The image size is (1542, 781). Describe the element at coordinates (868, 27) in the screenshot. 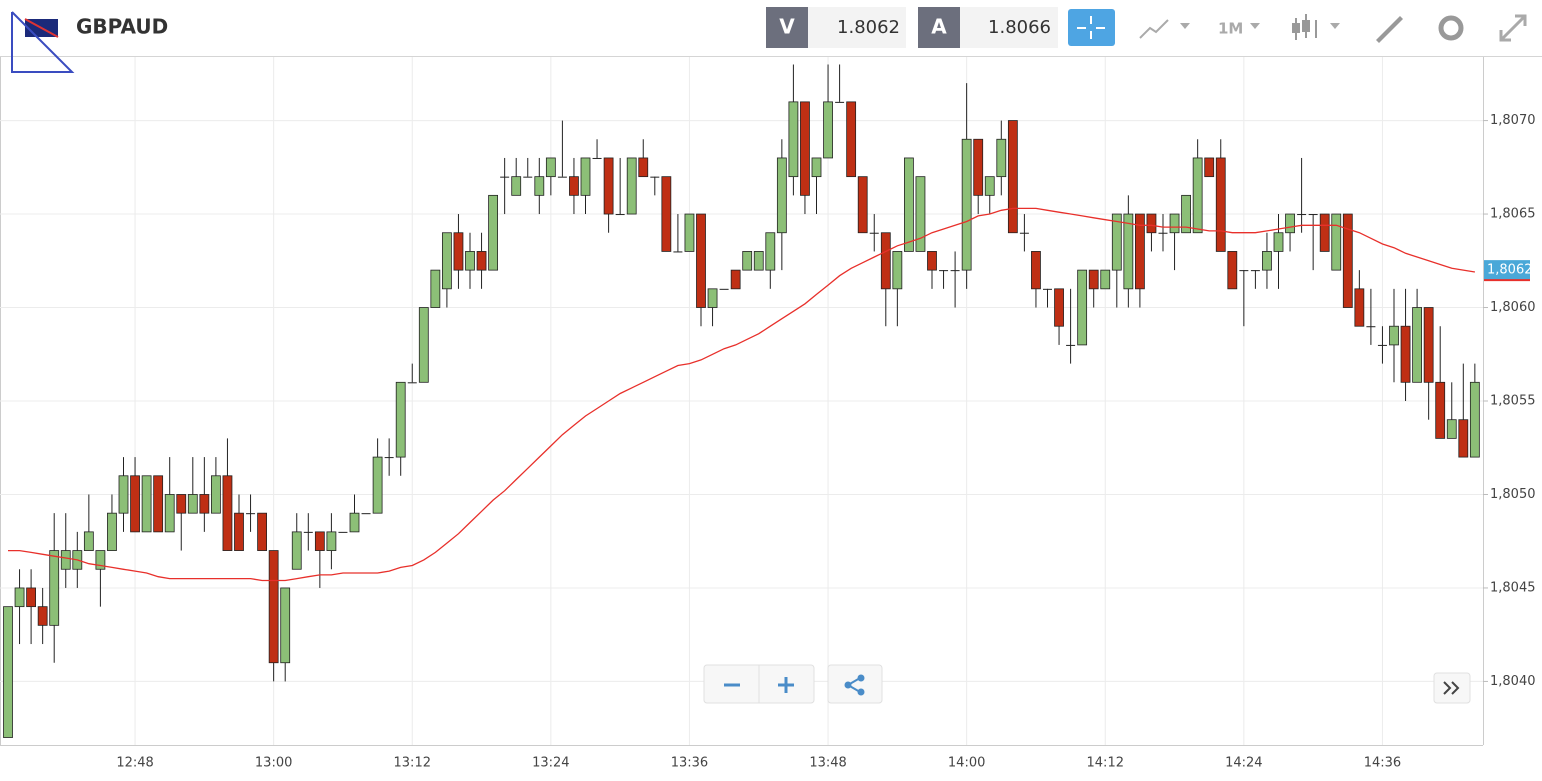

I see `sell-price: 1.8062` at that location.